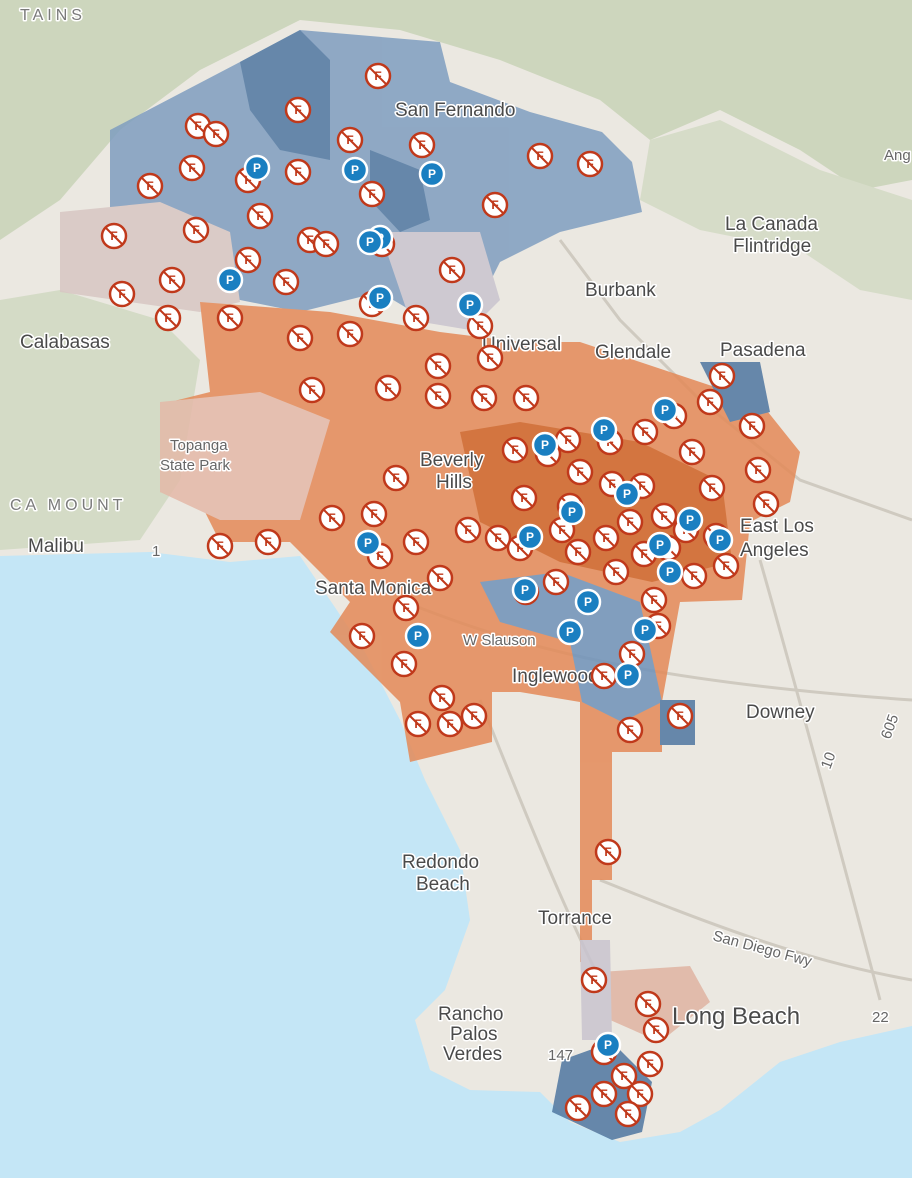  Describe the element at coordinates (777, 538) in the screenshot. I see `place-label: East Los Angeles` at that location.